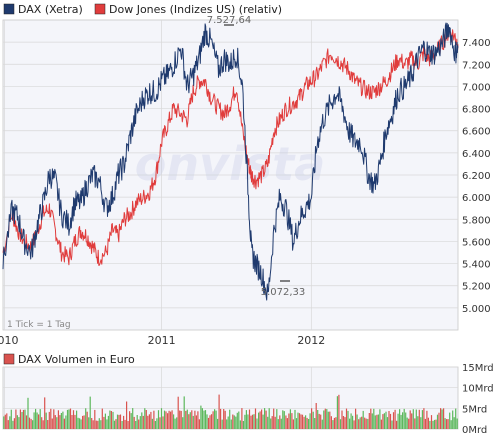  What do you see at coordinates (230, 411) in the screenshot?
I see `volume-bars` at bounding box center [230, 411].